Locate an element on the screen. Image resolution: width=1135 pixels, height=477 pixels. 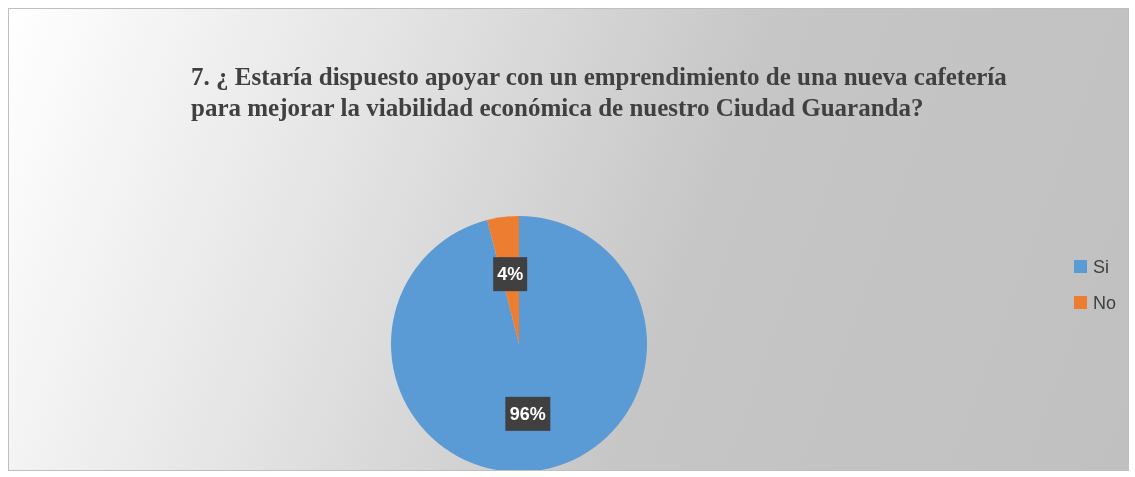
legend-label: No is located at coordinates (1104, 303).